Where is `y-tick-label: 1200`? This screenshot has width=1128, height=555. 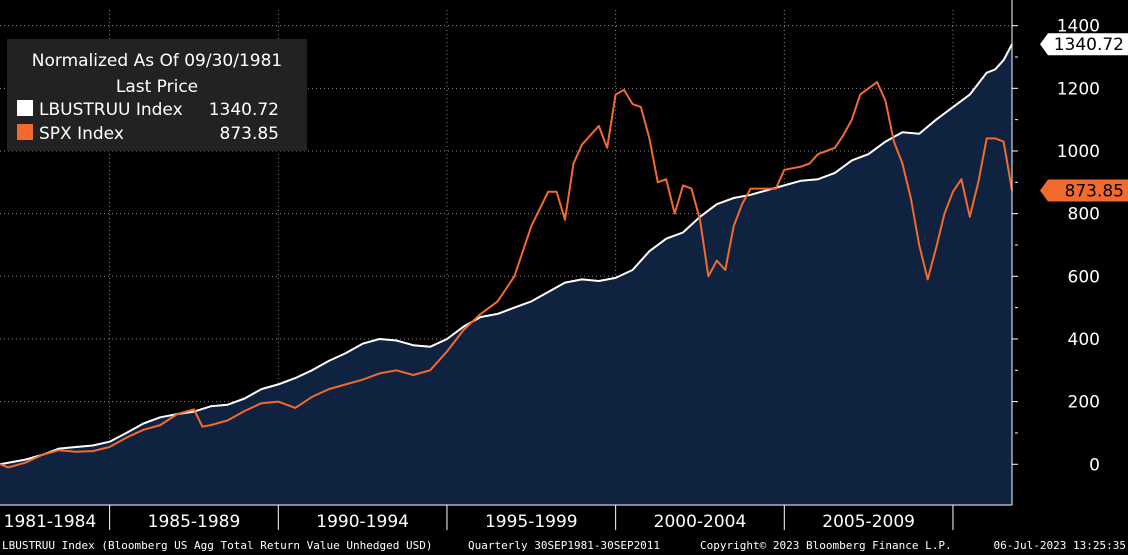 y-tick-label: 1200 is located at coordinates (1078, 89).